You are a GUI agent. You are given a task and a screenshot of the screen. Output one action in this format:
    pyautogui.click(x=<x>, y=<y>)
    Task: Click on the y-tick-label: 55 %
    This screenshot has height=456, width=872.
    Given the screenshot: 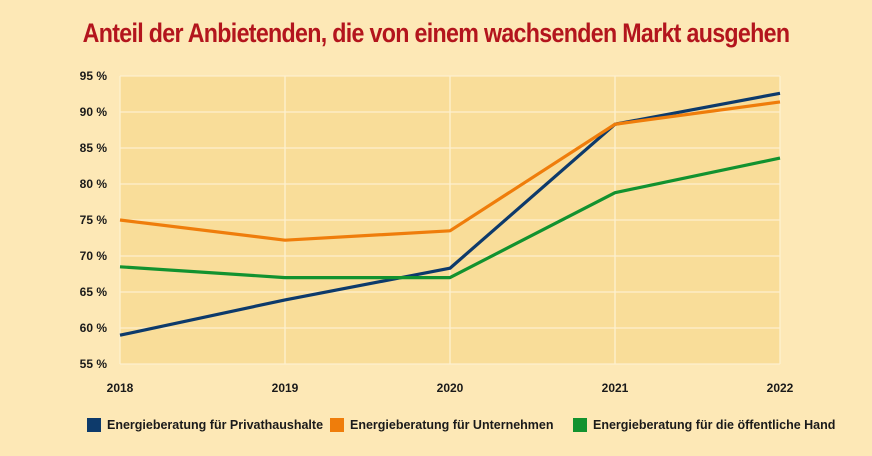 What is the action you would take?
    pyautogui.click(x=94, y=364)
    